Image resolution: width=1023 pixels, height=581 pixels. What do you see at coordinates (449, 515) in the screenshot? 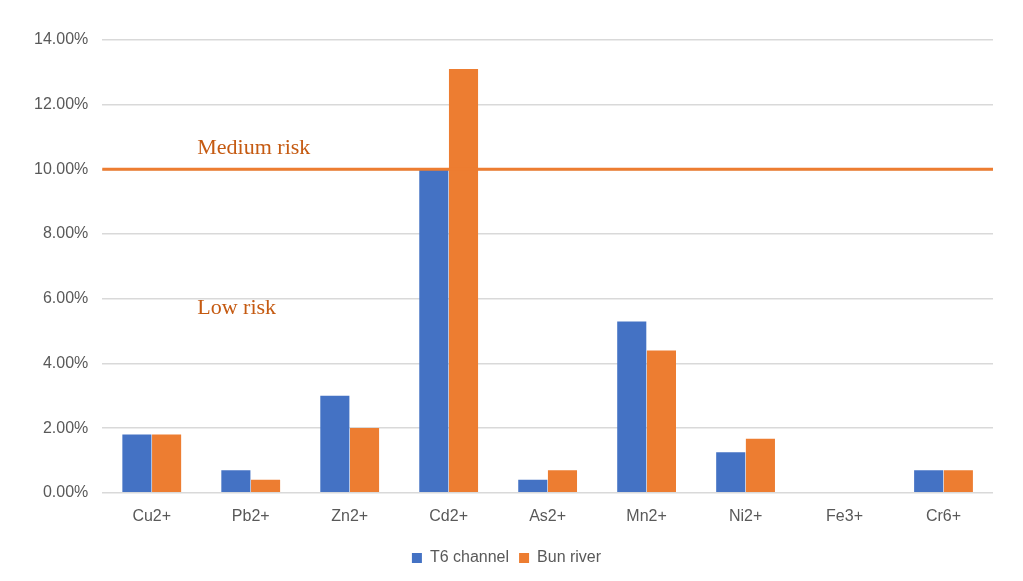
I see `x-tick-label: Cd2+` at bounding box center [449, 515].